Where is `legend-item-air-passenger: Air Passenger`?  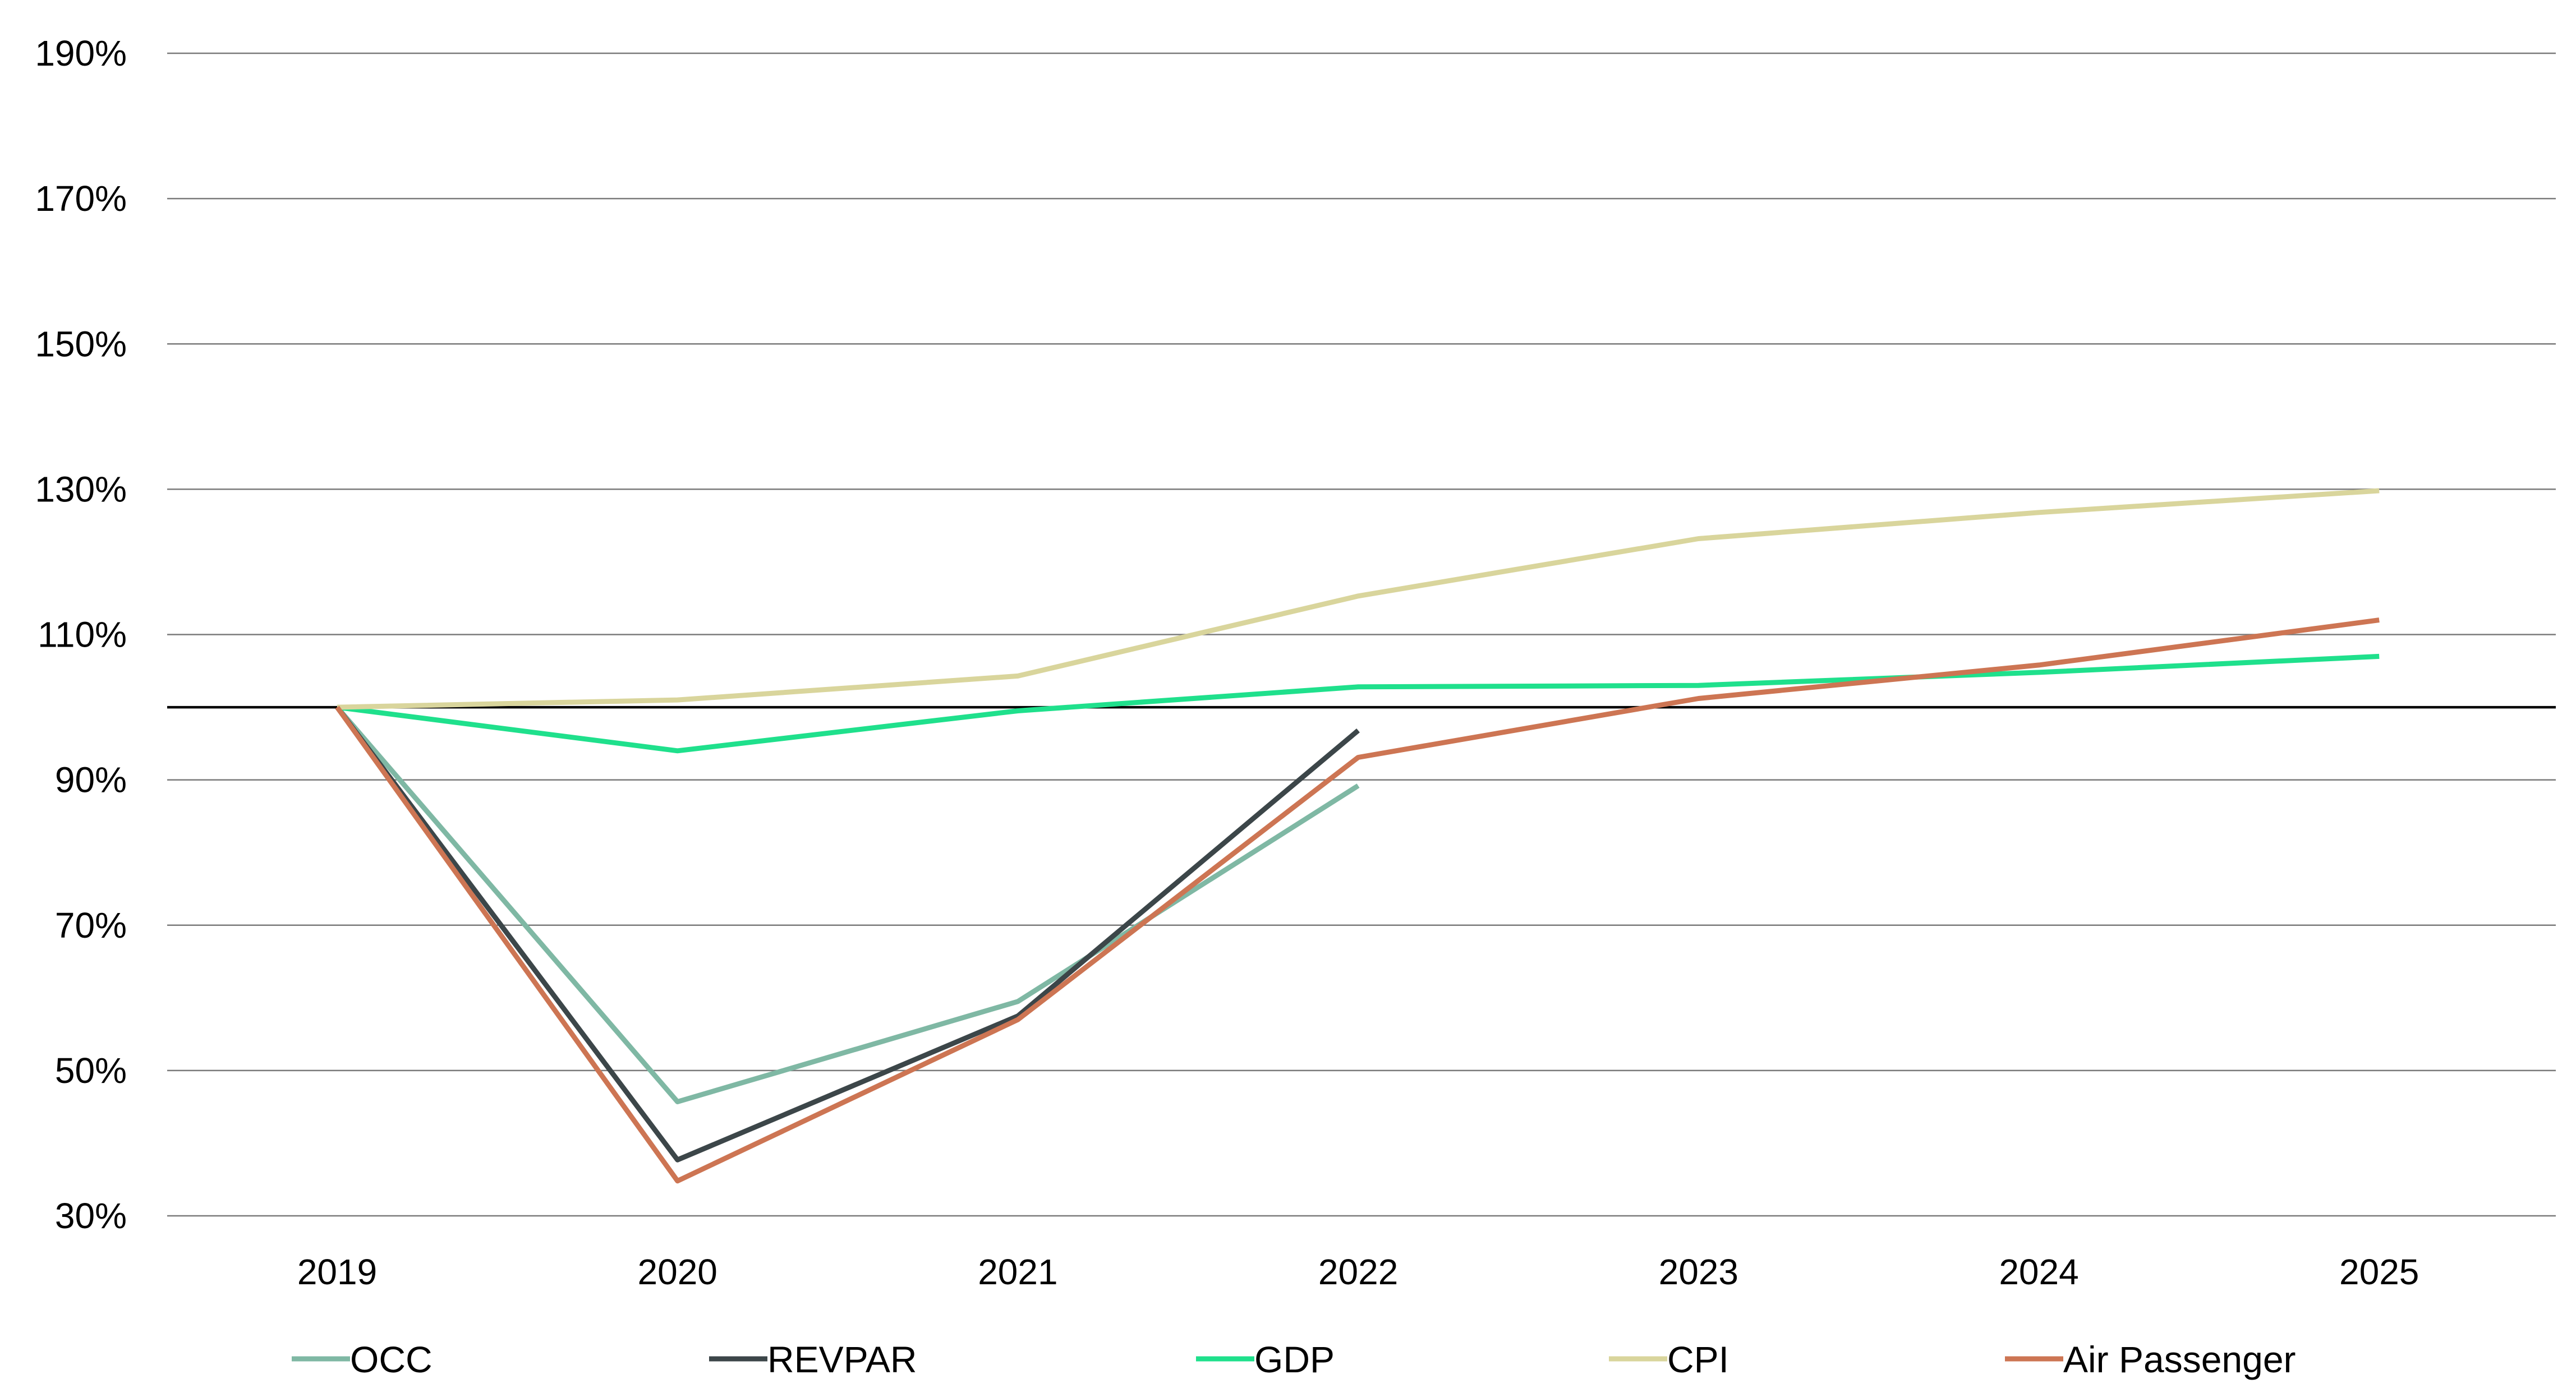
legend-item-air-passenger: Air Passenger is located at coordinates (2150, 1359).